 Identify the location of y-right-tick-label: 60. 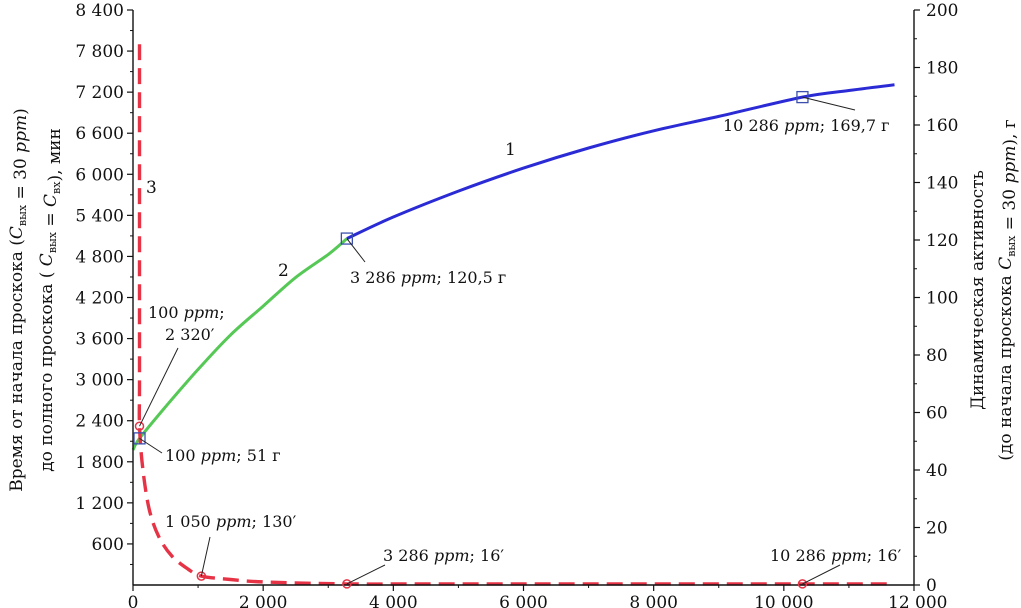
(937, 414).